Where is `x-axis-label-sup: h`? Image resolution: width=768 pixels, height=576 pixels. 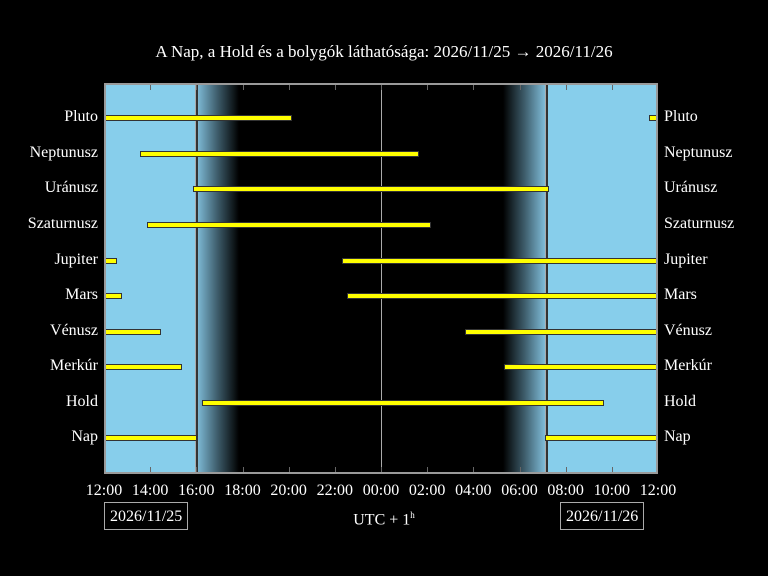 x-axis-label-sup: h is located at coordinates (412, 515).